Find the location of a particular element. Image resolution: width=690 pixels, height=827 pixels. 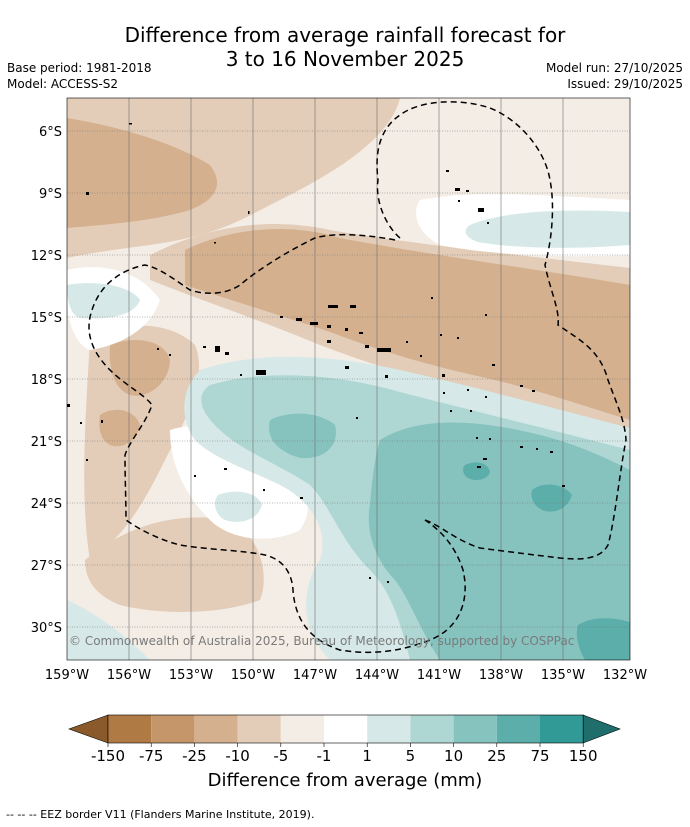

model-run: Model run: 27/10/2025 is located at coordinates (614, 68).